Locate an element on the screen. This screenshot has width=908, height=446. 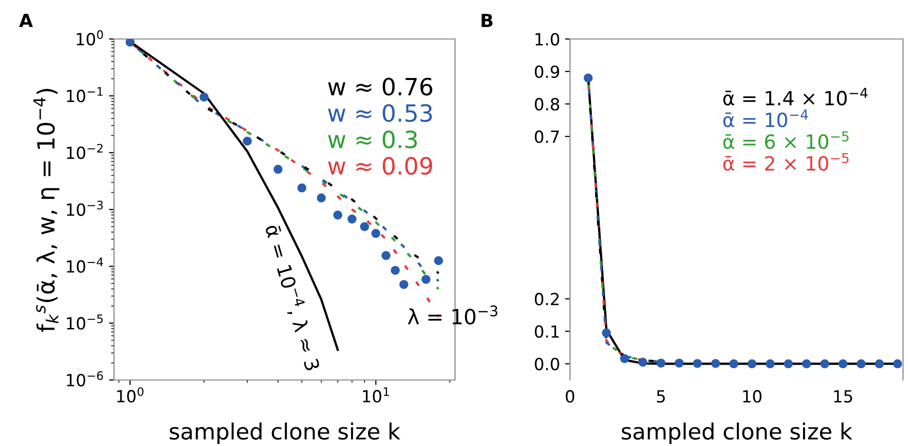
y-tick-label: 0.7 is located at coordinates (546, 136).